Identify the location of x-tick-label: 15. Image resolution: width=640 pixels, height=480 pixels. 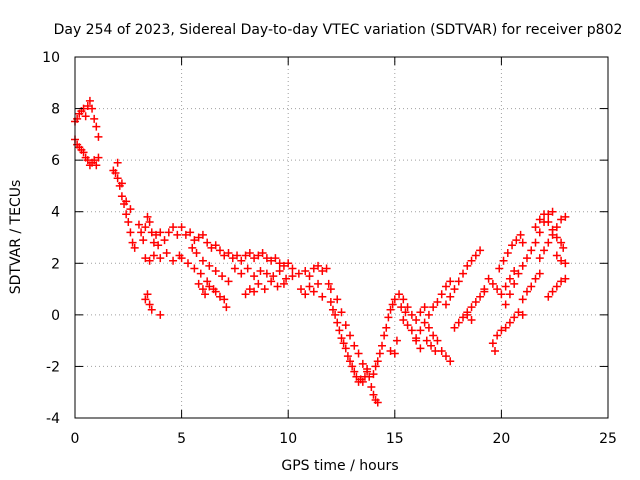
(395, 439).